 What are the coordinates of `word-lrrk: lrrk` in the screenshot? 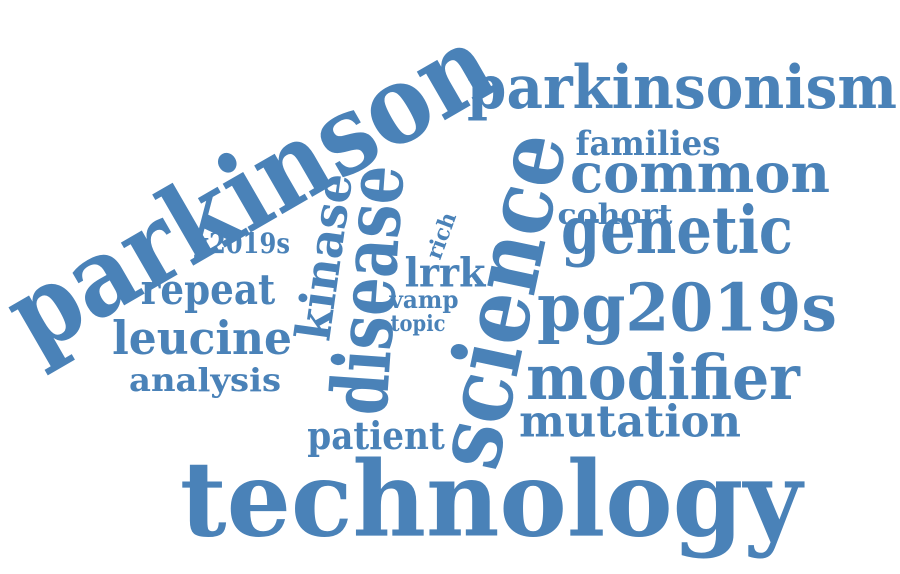 It's located at (446, 272).